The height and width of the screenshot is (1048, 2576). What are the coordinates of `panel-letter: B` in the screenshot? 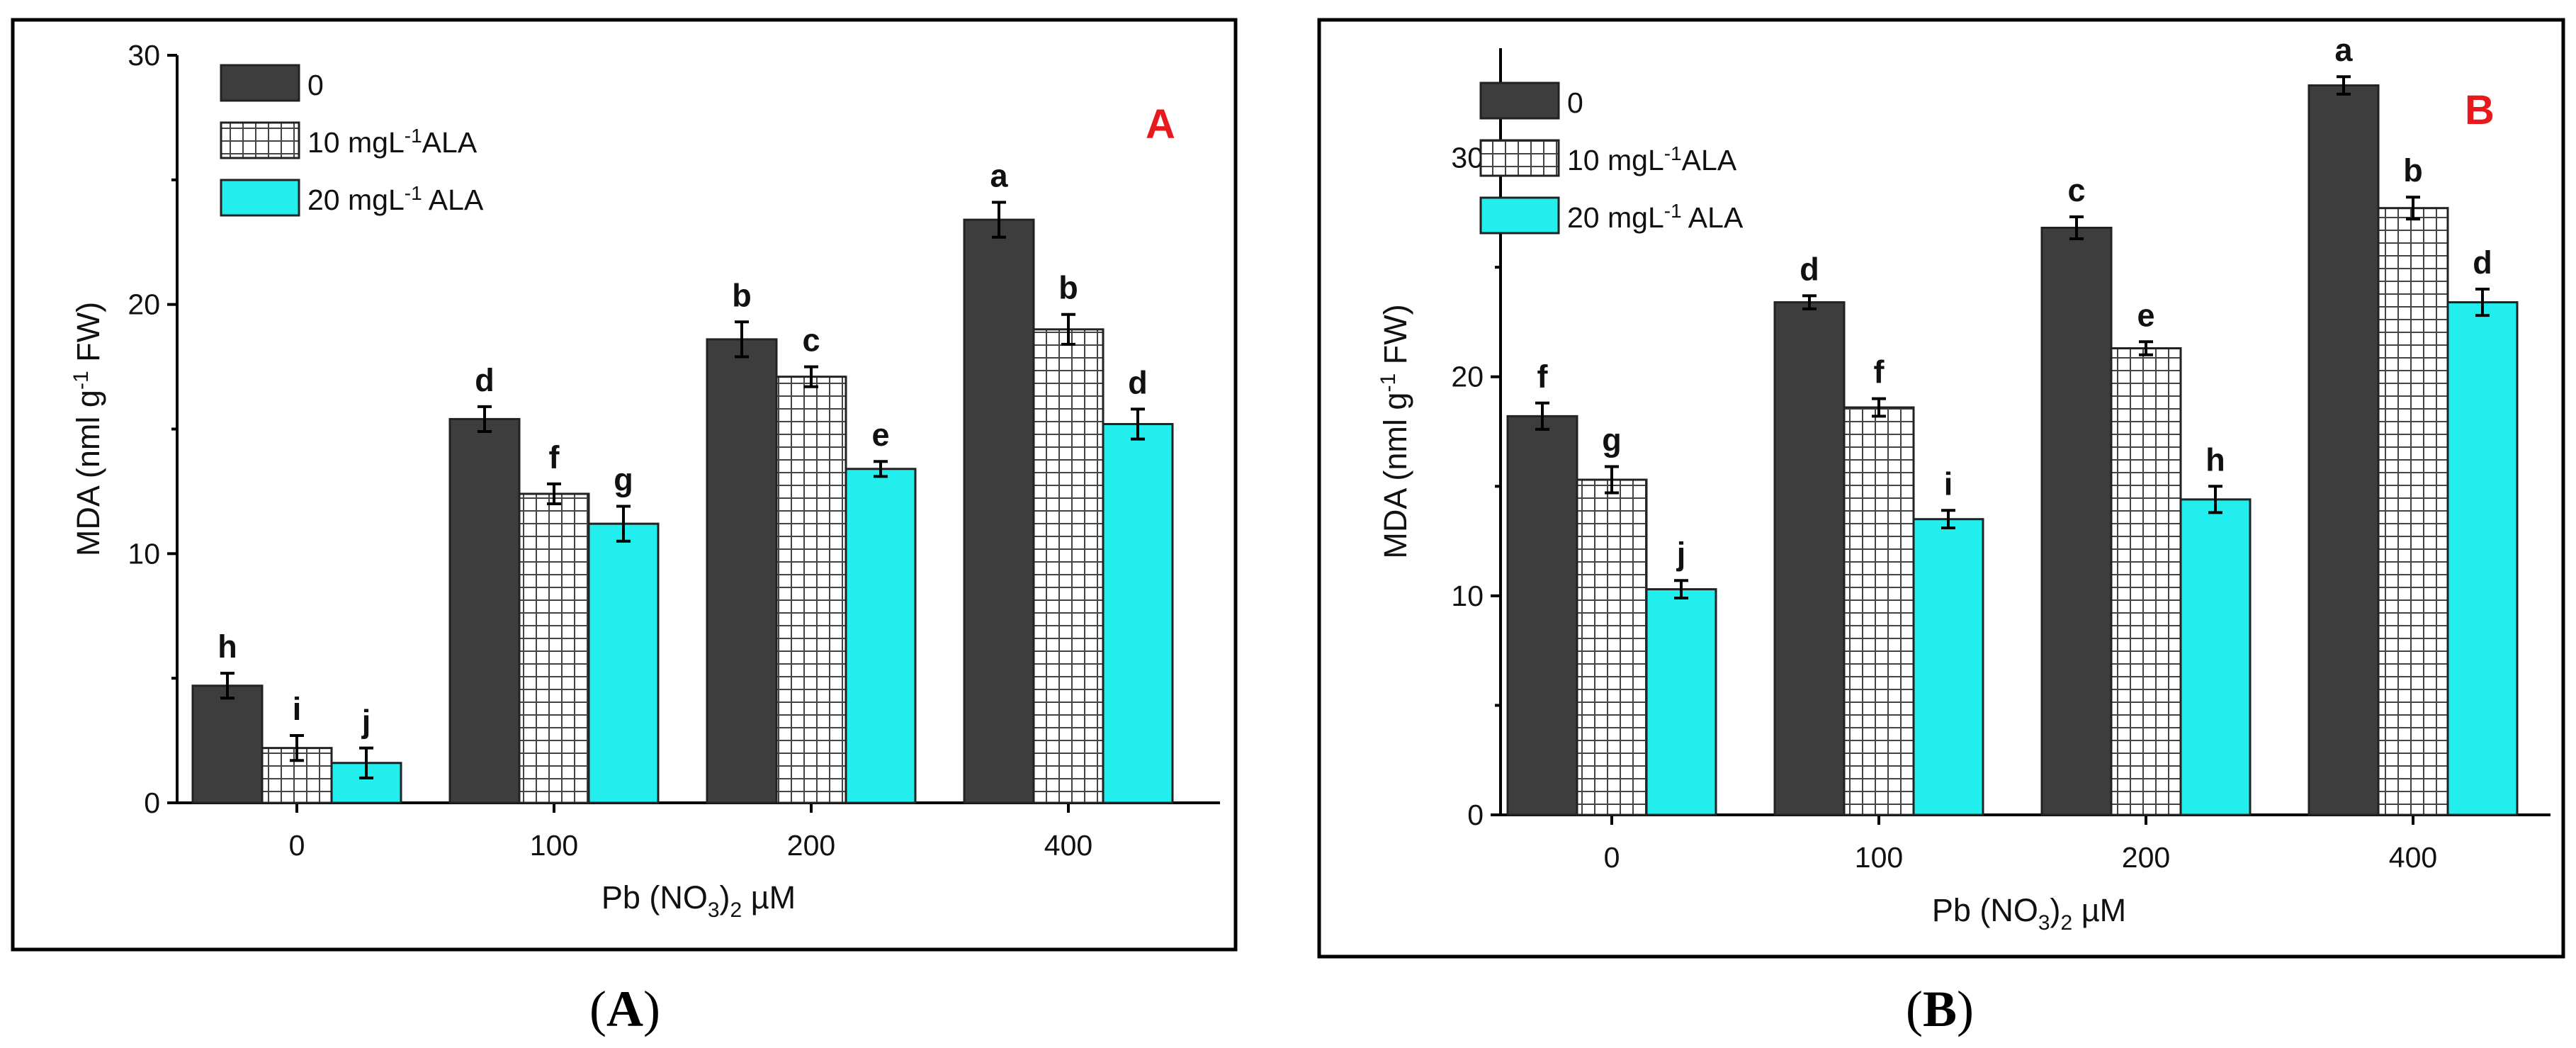 It's located at (2480, 110).